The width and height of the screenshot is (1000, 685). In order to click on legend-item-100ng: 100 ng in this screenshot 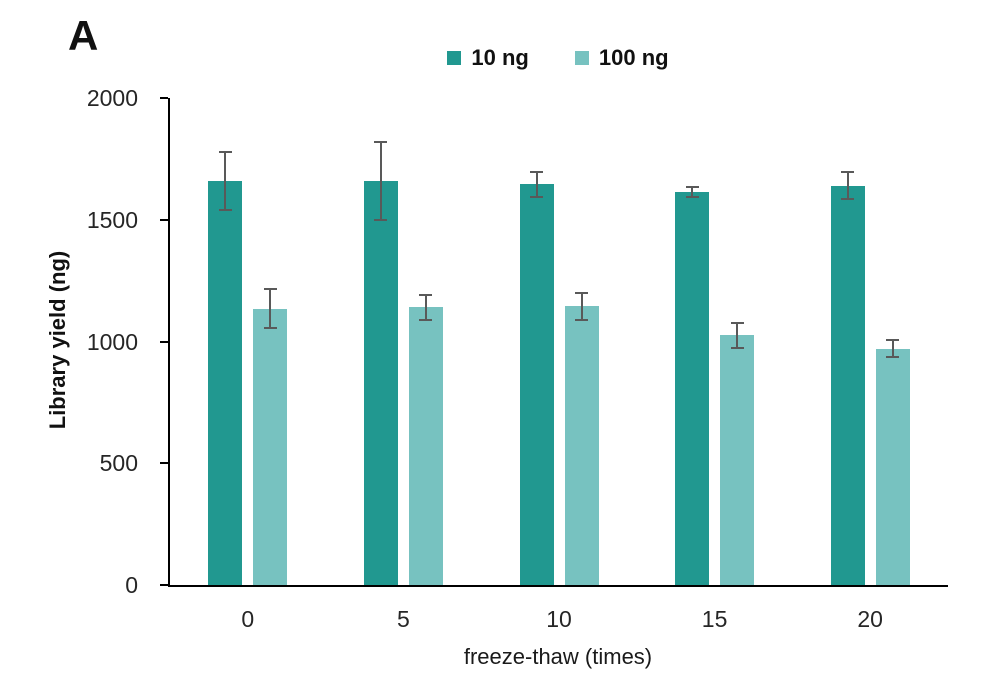, I will do `click(621, 58)`.